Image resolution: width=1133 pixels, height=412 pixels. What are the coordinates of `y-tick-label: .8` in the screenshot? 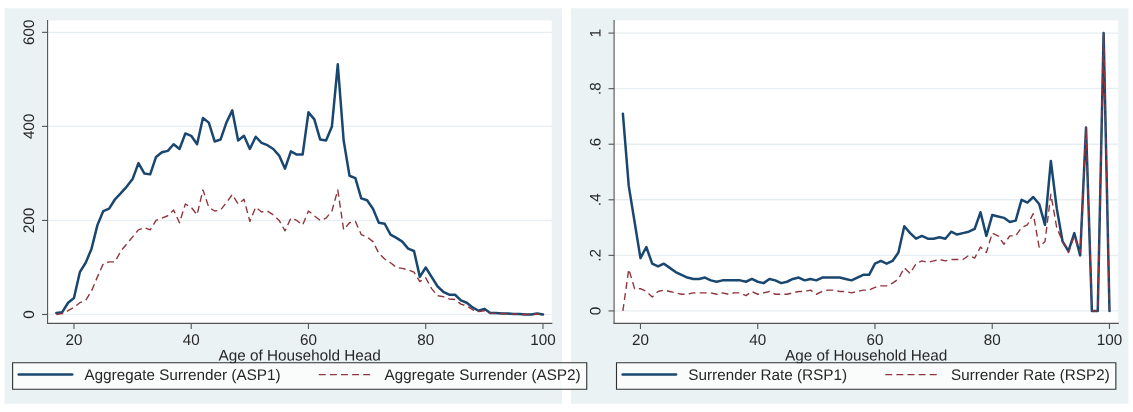 It's located at (595, 88).